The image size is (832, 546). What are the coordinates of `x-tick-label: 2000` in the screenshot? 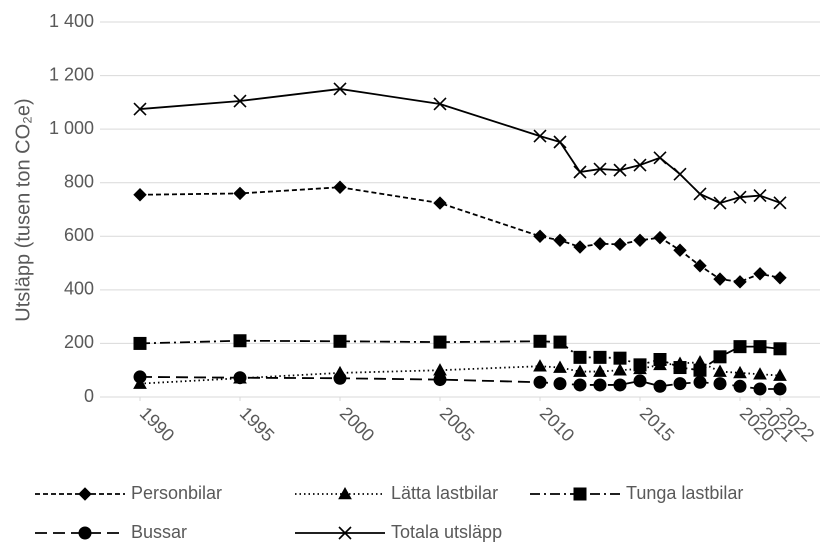 It's located at (357, 424).